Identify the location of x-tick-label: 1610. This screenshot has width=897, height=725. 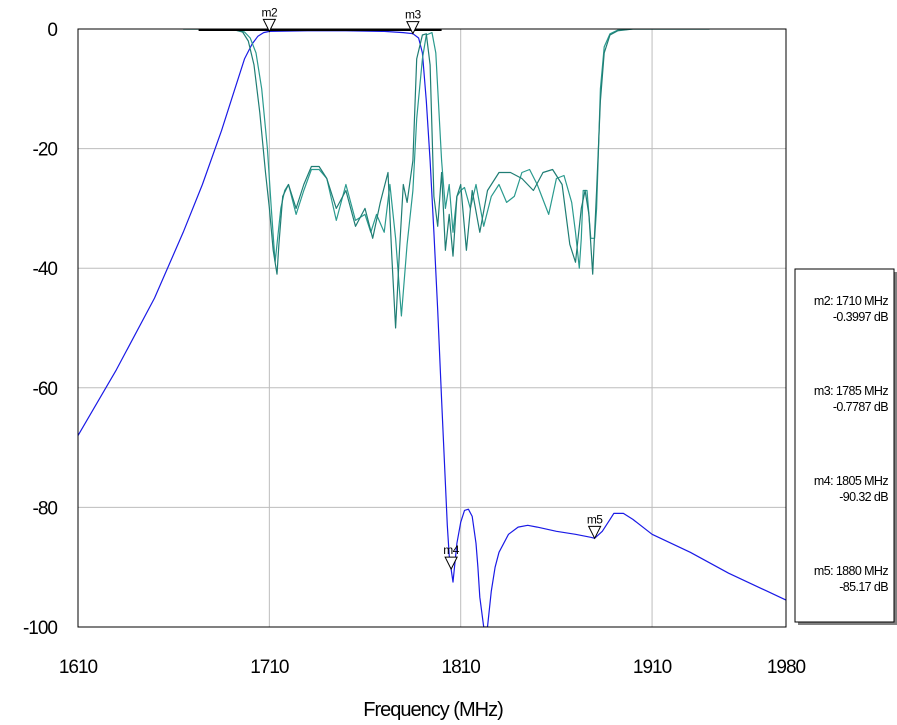
(78, 667).